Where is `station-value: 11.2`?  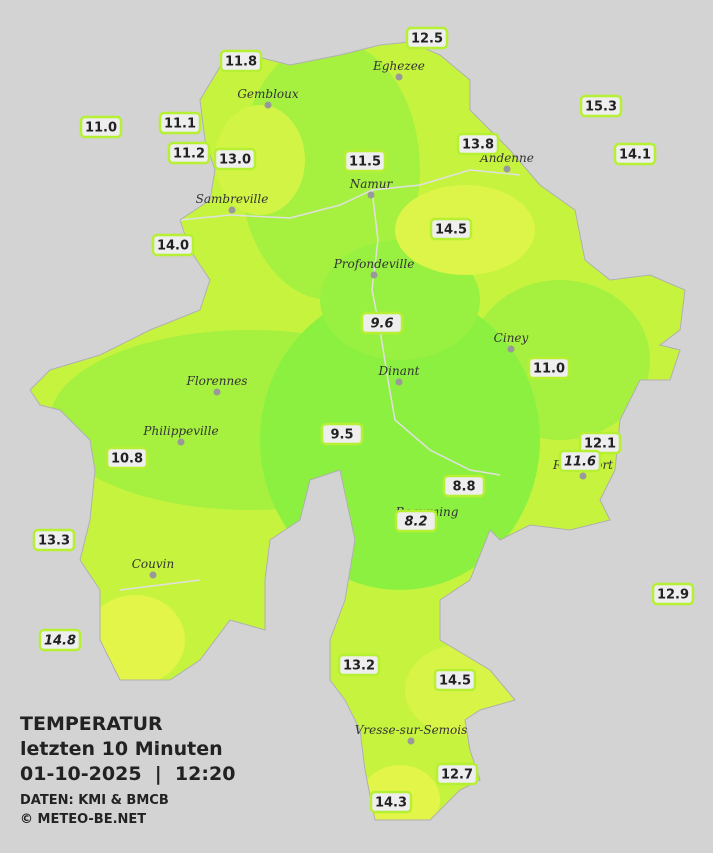
station-value: 11.2 is located at coordinates (189, 154).